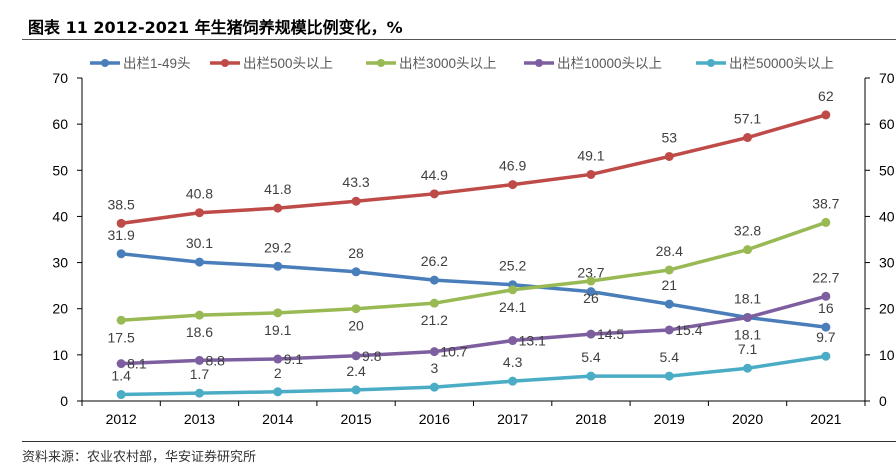  What do you see at coordinates (139, 457) in the screenshot?
I see `source-note: 资料来源：农业农村部，华安证券研究所` at bounding box center [139, 457].